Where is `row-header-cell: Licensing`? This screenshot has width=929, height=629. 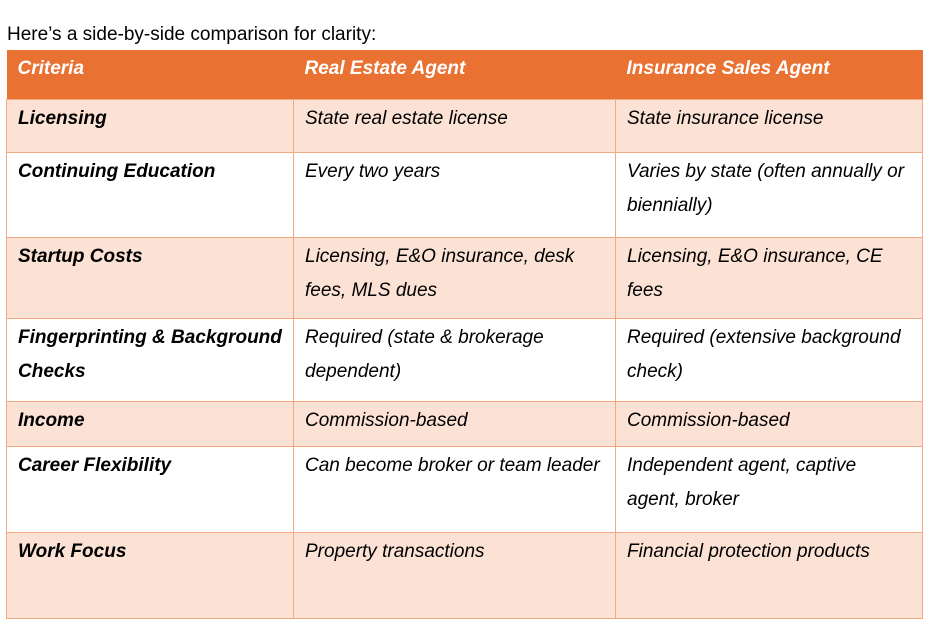 row-header-cell: Licensing is located at coordinates (150, 125).